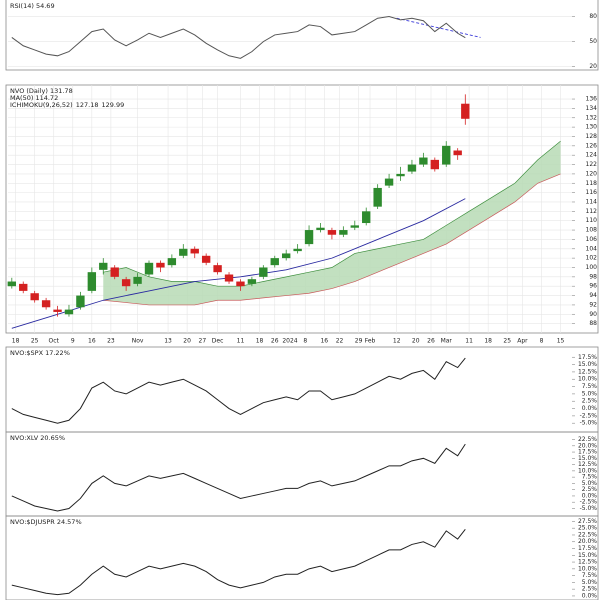  Describe the element at coordinates (305, 341) in the screenshot. I see `x-tick-label: 8` at that location.